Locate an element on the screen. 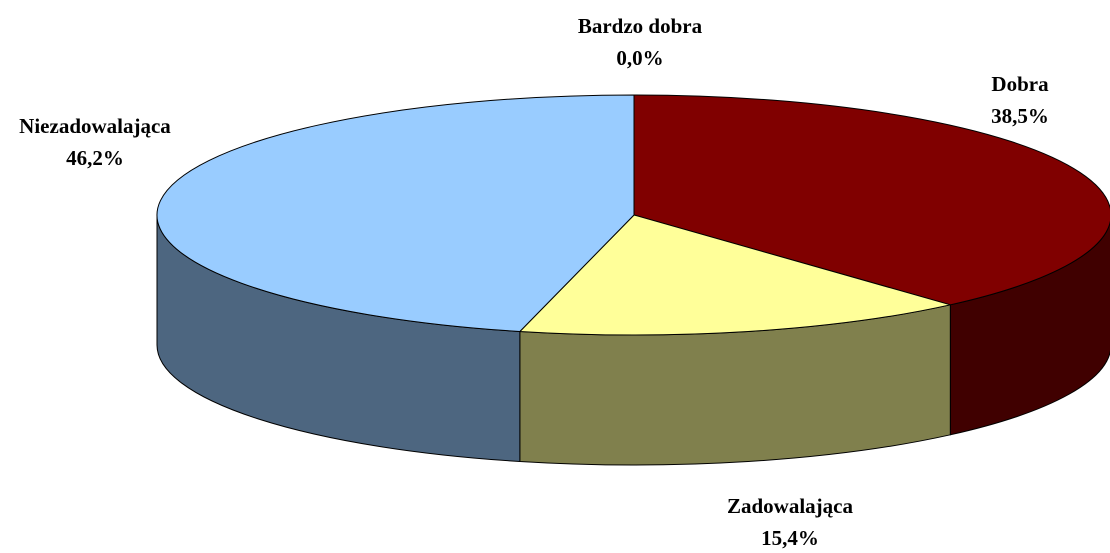  slice-label: Zadowalająca is located at coordinates (790, 506).